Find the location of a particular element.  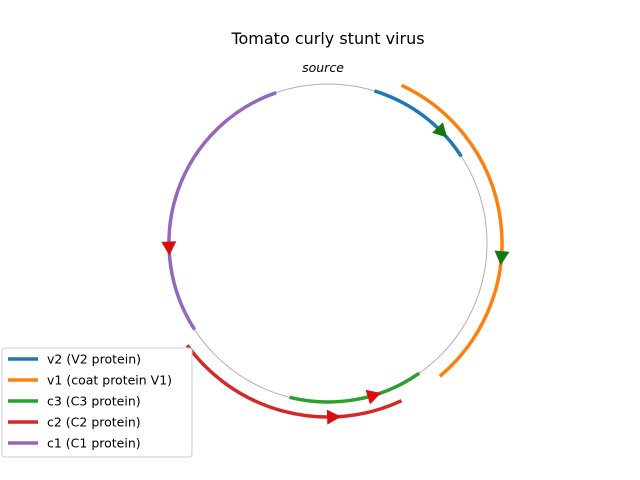

legend-label-1: v1 (coat protein V1) is located at coordinates (109, 380).